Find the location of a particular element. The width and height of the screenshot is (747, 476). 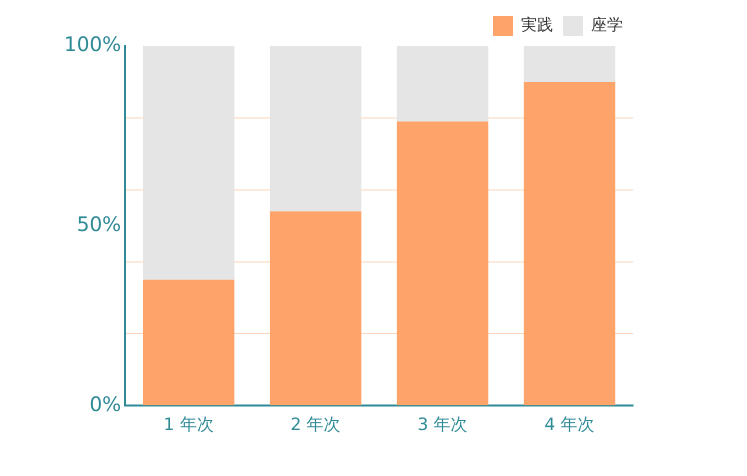

x-tick-label: 4 年次 is located at coordinates (569, 425).